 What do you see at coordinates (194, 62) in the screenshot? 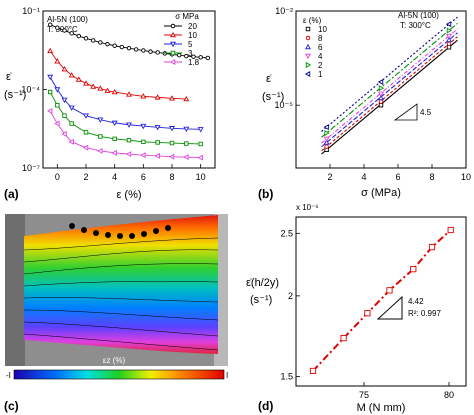
I see `panel-a-legend-label: 1.8` at bounding box center [194, 62].